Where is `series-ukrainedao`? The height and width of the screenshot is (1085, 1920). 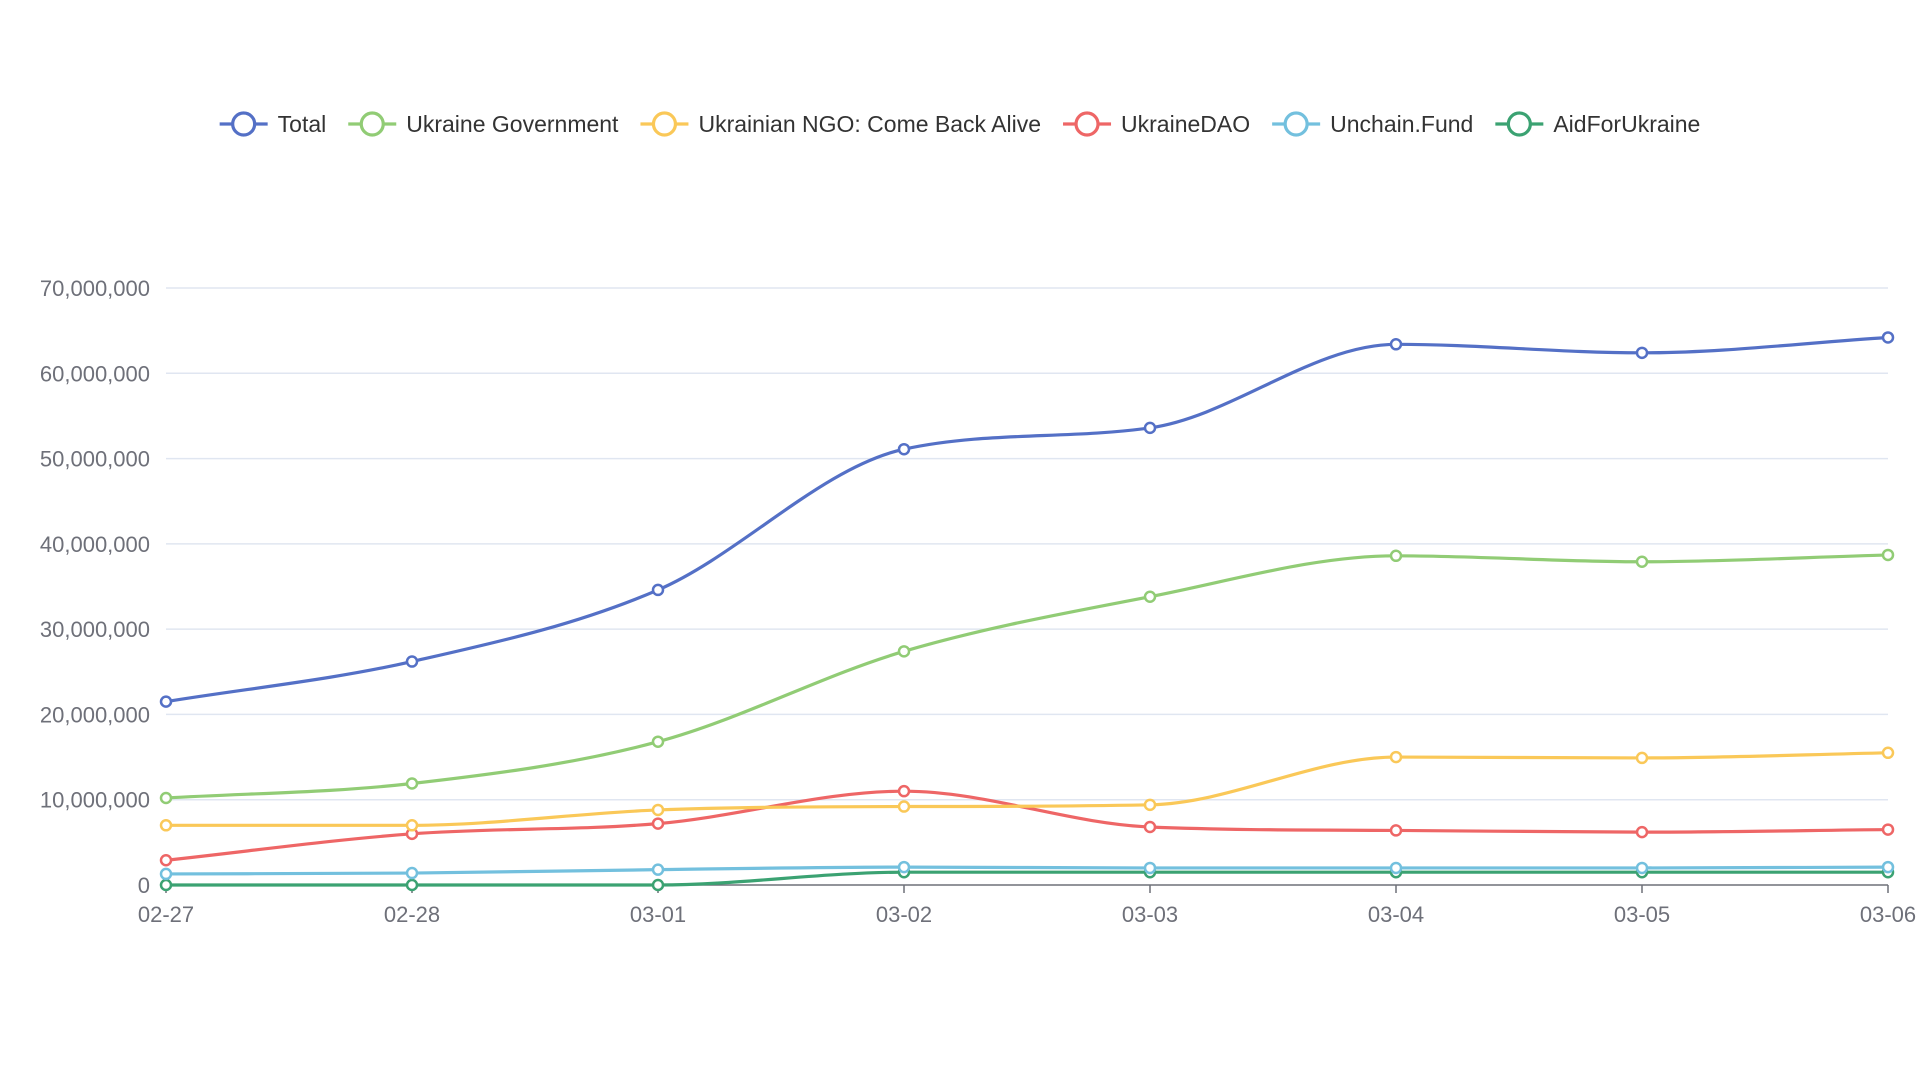
series-ukrainedao is located at coordinates (1027, 825).